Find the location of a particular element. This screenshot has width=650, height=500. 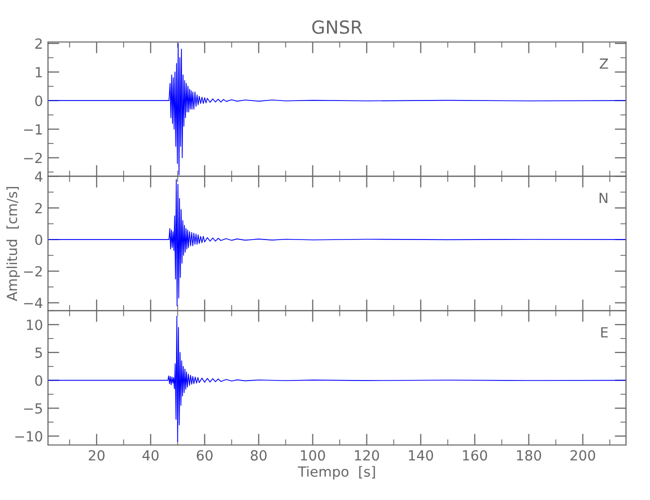

annotation: N is located at coordinates (604, 198).